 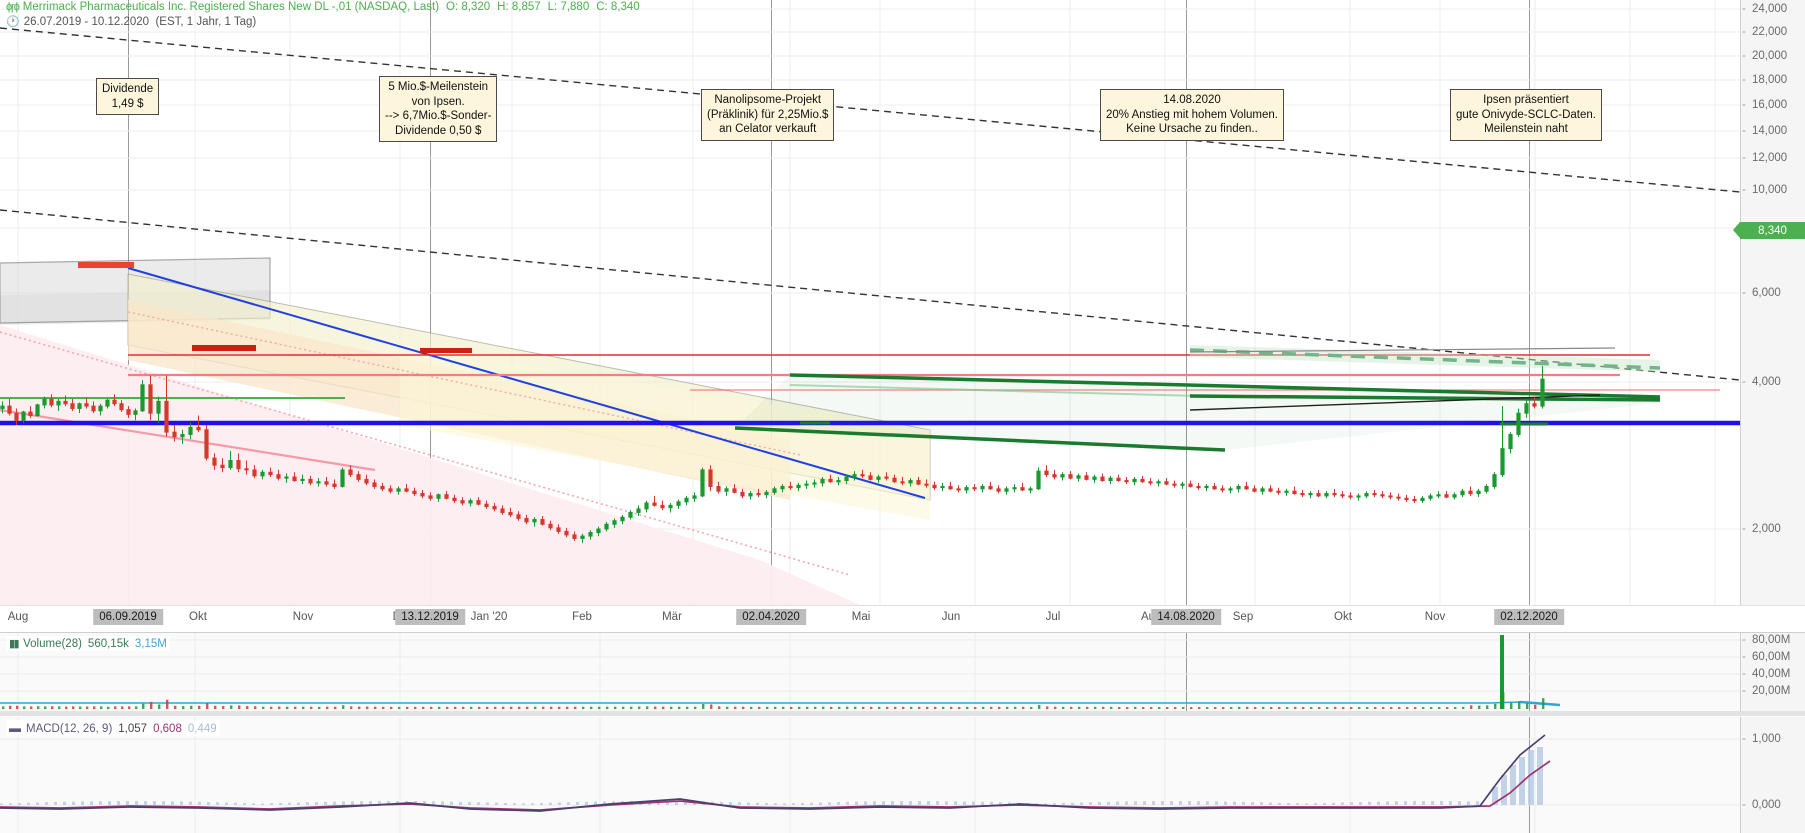 I want to click on annotation-line: Dividende 0,50 $, so click(x=438, y=130).